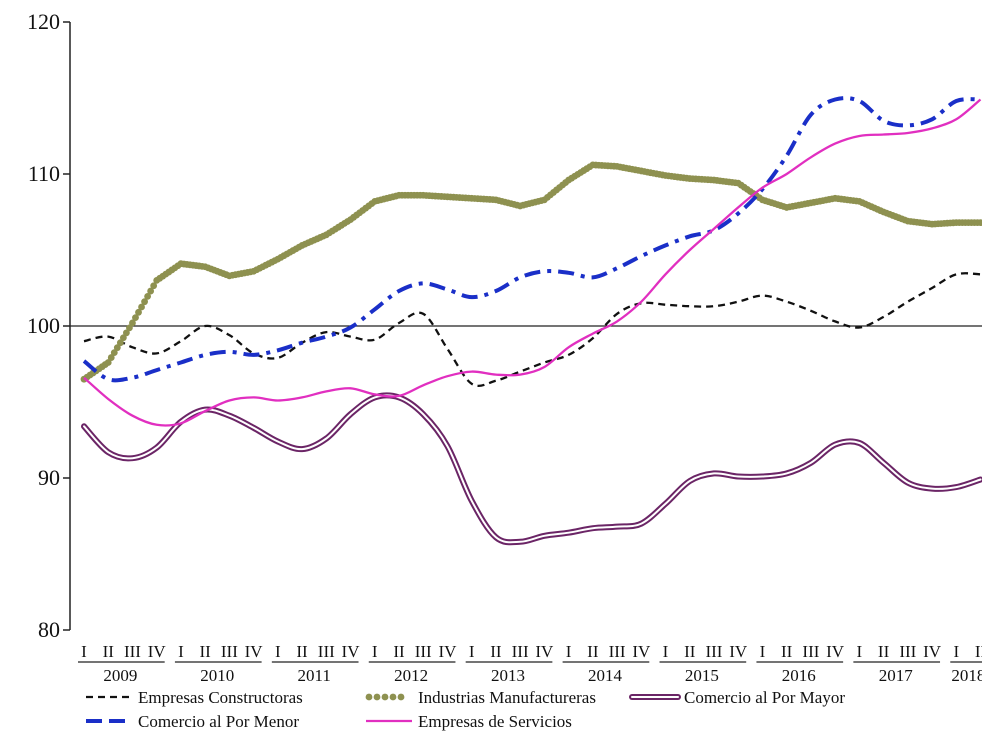 The height and width of the screenshot is (734, 982). What do you see at coordinates (532, 329) in the screenshot?
I see `series-line-empresas-constructoras` at bounding box center [532, 329].